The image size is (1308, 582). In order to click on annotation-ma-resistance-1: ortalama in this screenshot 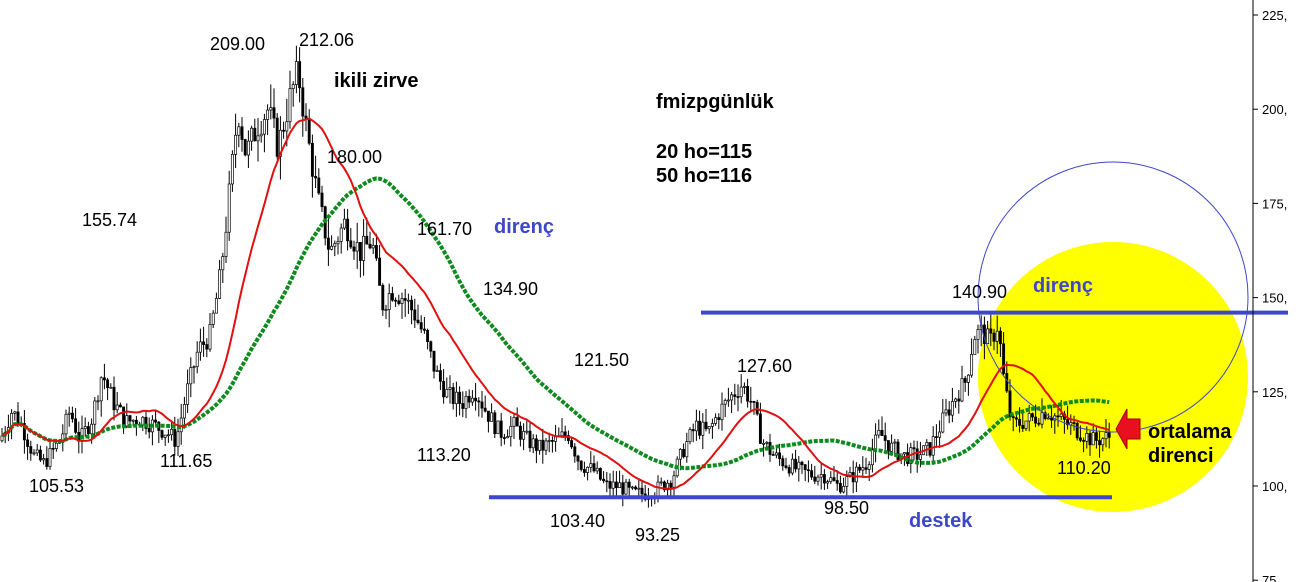, I will do `click(1190, 432)`.